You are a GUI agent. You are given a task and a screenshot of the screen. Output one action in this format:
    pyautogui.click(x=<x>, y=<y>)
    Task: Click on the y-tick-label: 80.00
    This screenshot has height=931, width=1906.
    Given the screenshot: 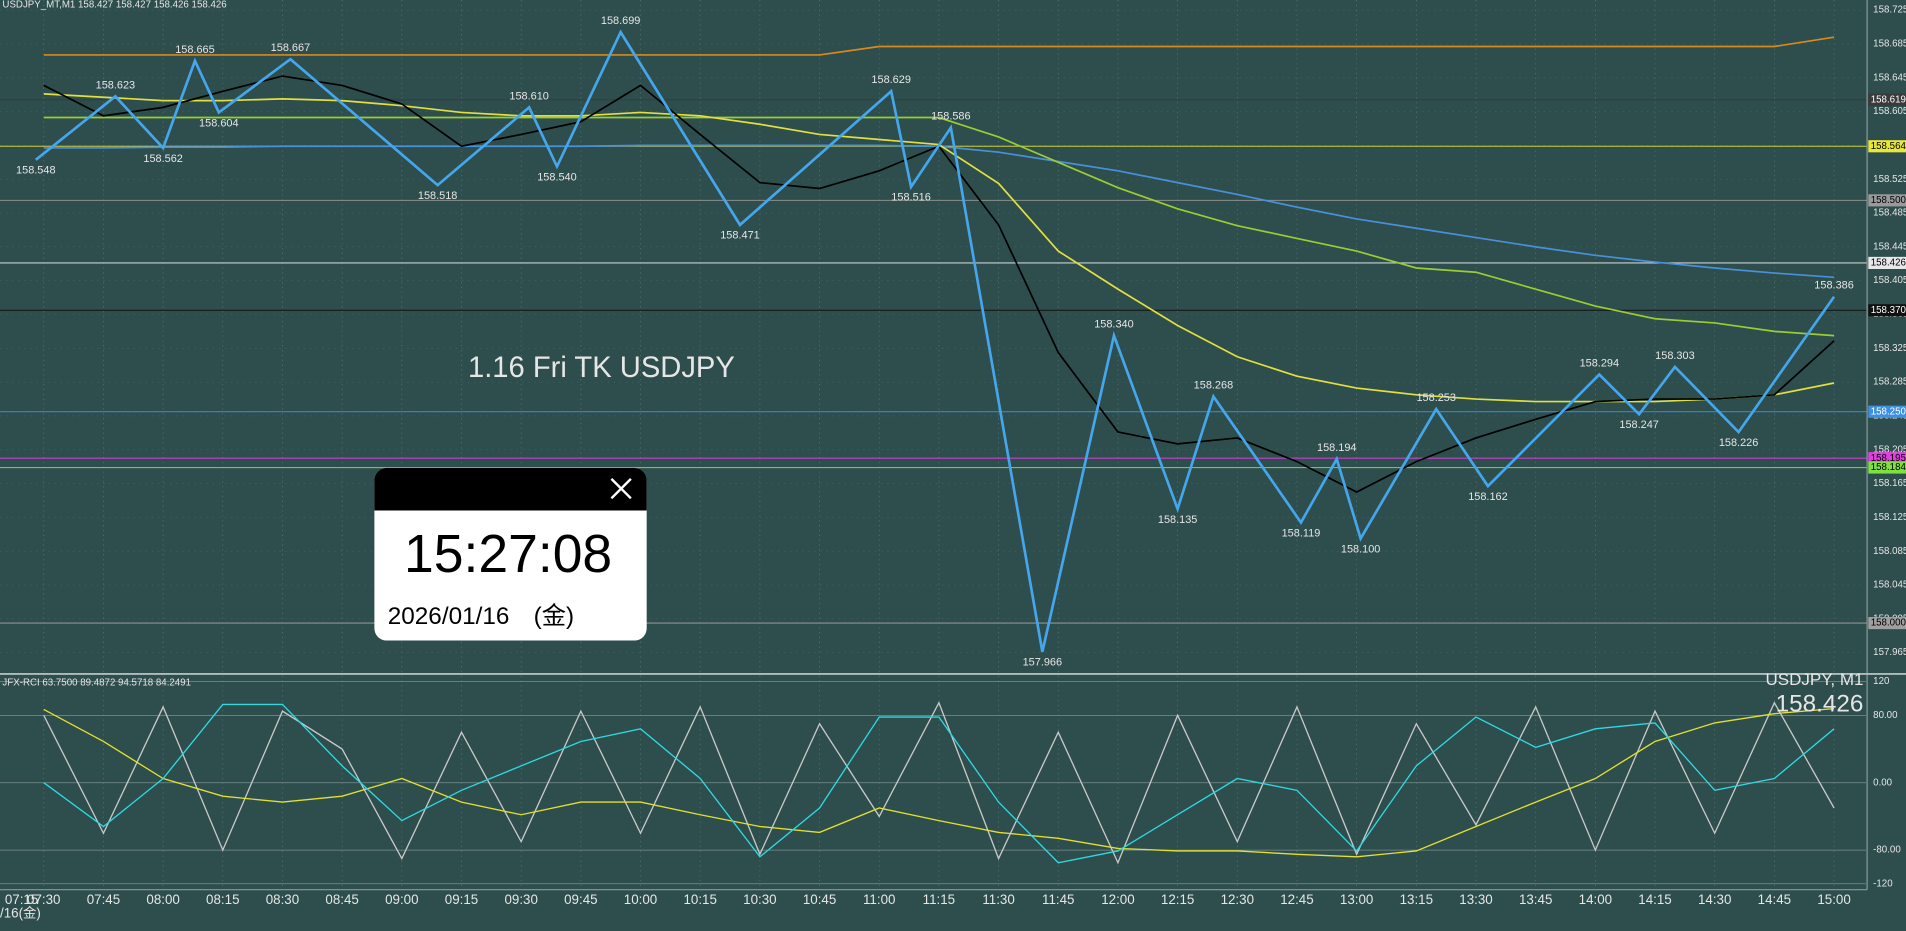 What is the action you would take?
    pyautogui.click(x=1885, y=715)
    